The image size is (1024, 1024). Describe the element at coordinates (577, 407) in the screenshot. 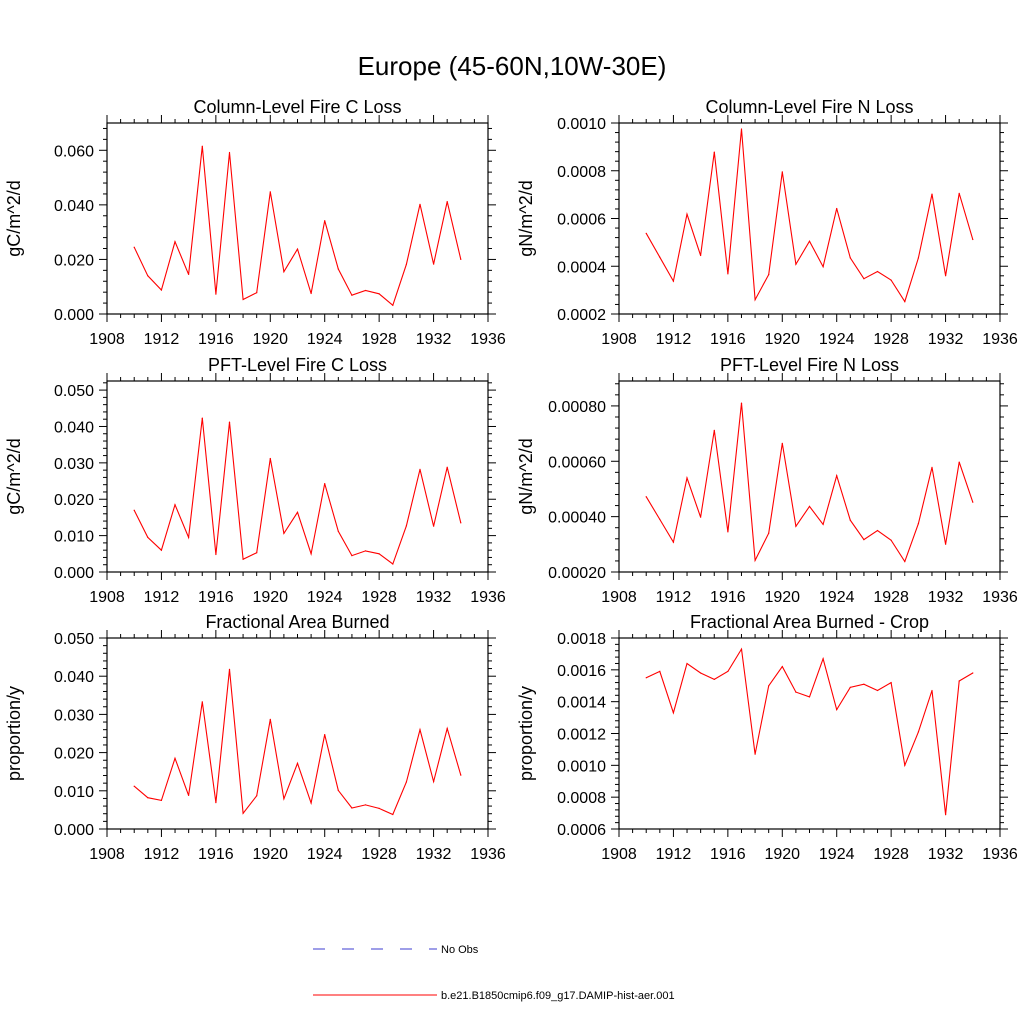

I see `y-tick-label: 0.00080` at that location.